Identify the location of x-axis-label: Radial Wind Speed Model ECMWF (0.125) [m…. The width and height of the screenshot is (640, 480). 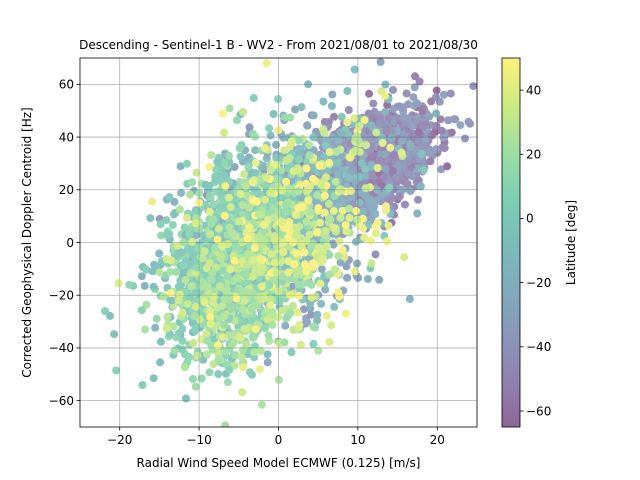
(279, 463).